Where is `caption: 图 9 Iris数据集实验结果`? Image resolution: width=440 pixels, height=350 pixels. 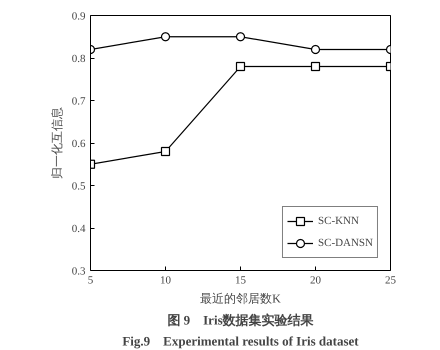 caption: 图 9 Iris数据集实验结果 is located at coordinates (241, 320).